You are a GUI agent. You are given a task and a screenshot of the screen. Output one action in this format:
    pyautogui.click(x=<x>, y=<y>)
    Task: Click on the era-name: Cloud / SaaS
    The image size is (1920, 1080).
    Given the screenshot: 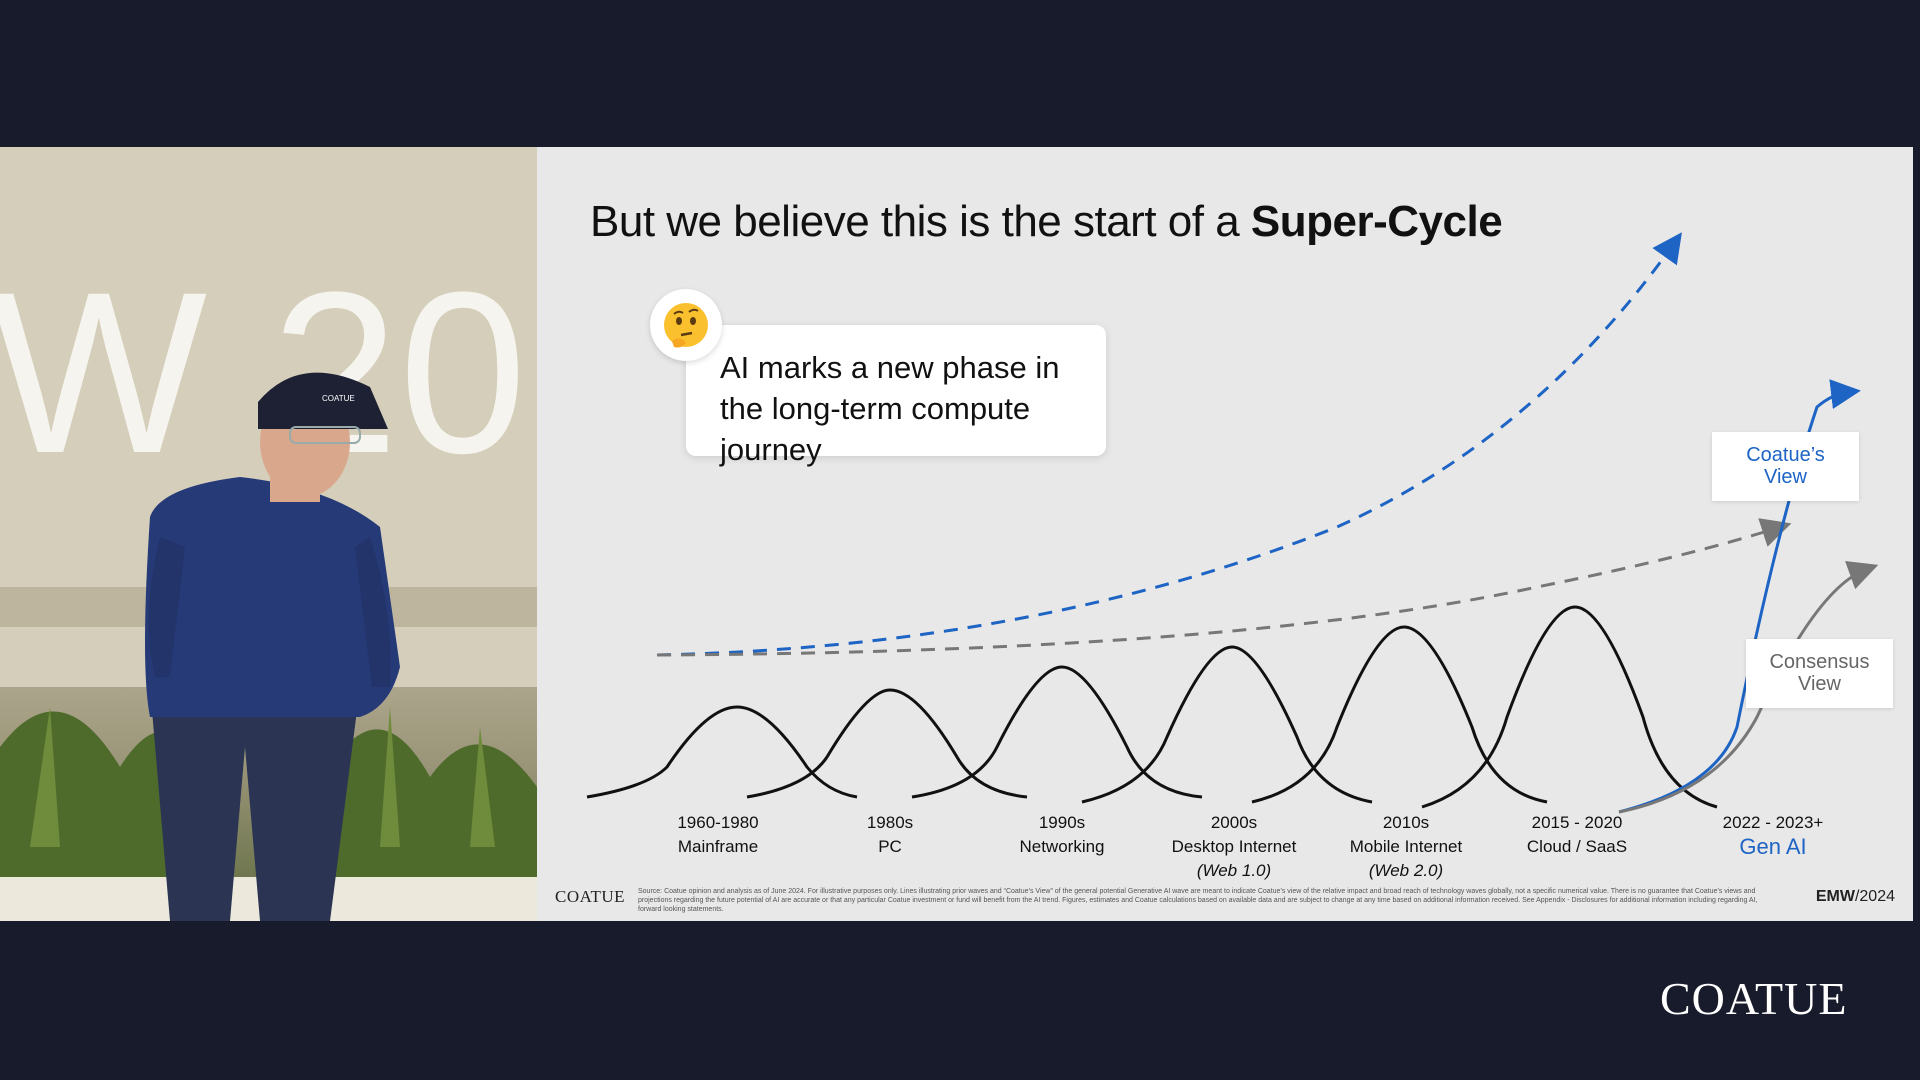 What is the action you would take?
    pyautogui.click(x=1577, y=846)
    